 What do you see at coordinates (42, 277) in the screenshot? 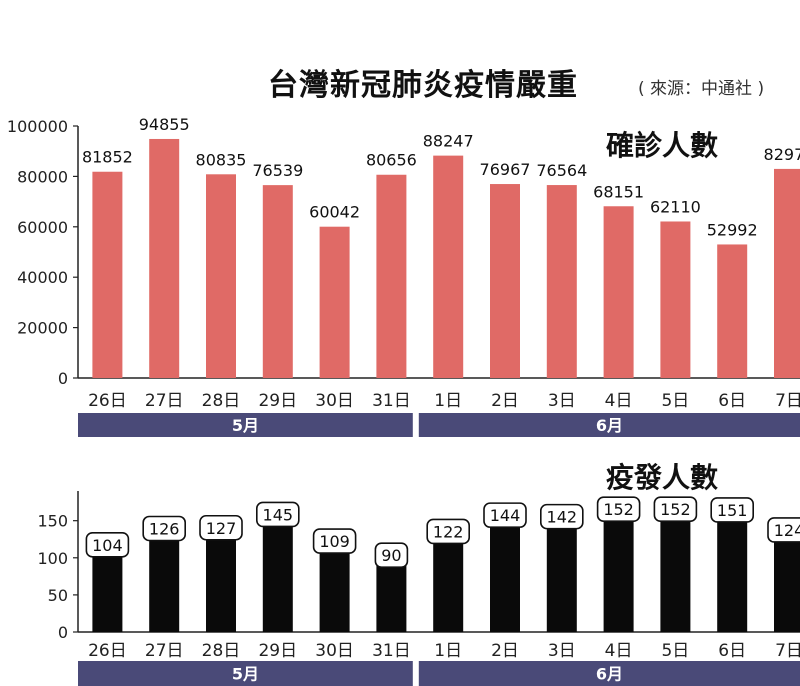
I see `cases-y-tick-label: 40000` at bounding box center [42, 277].